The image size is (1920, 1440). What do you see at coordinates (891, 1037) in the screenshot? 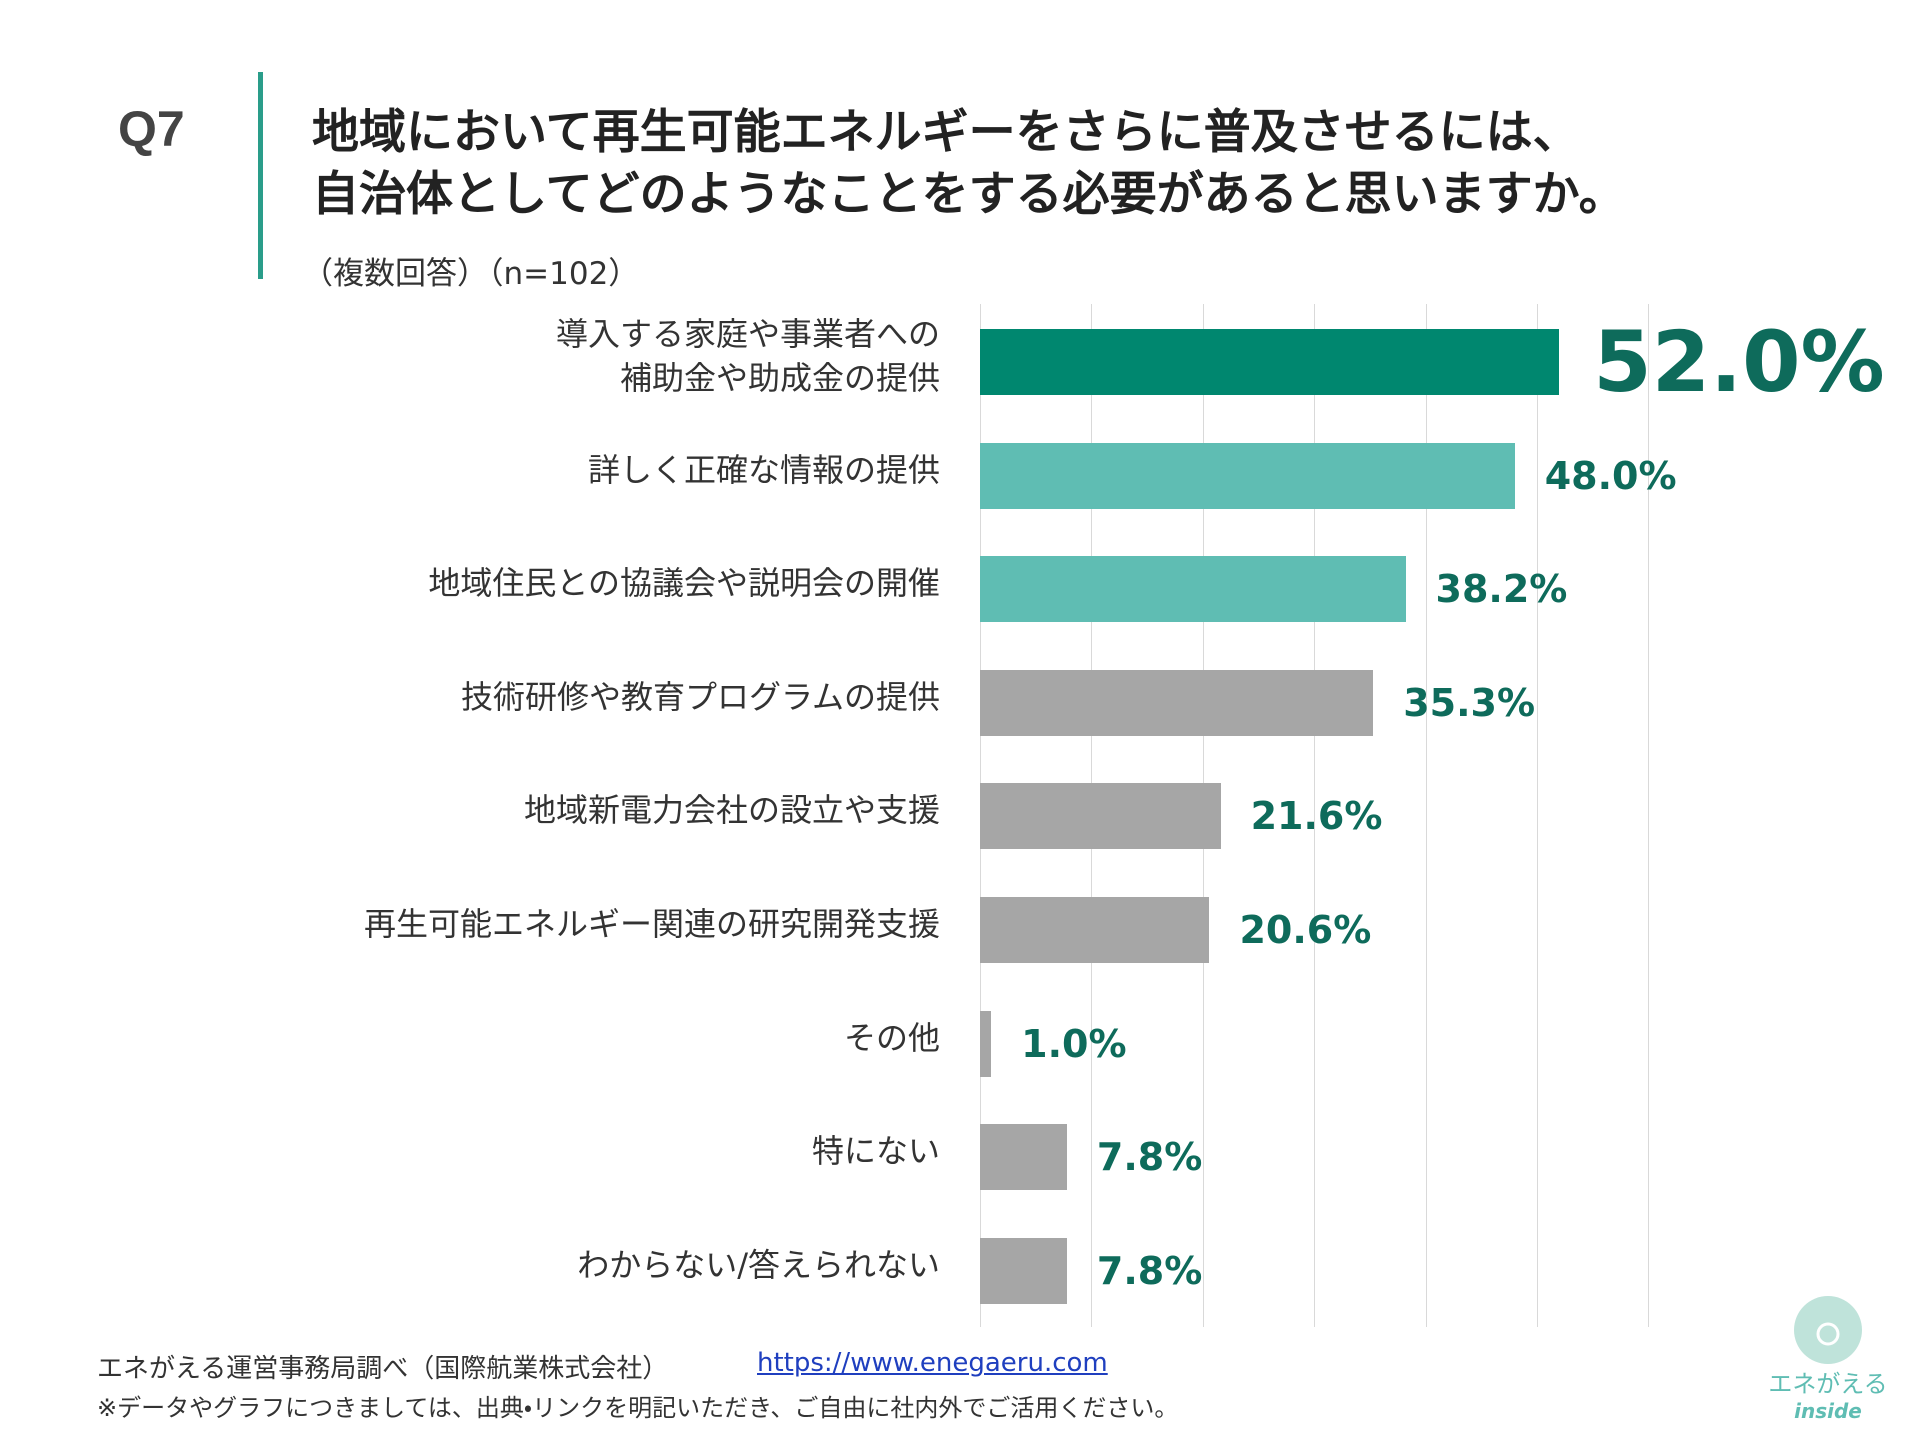
I see `category-label: その他` at bounding box center [891, 1037].